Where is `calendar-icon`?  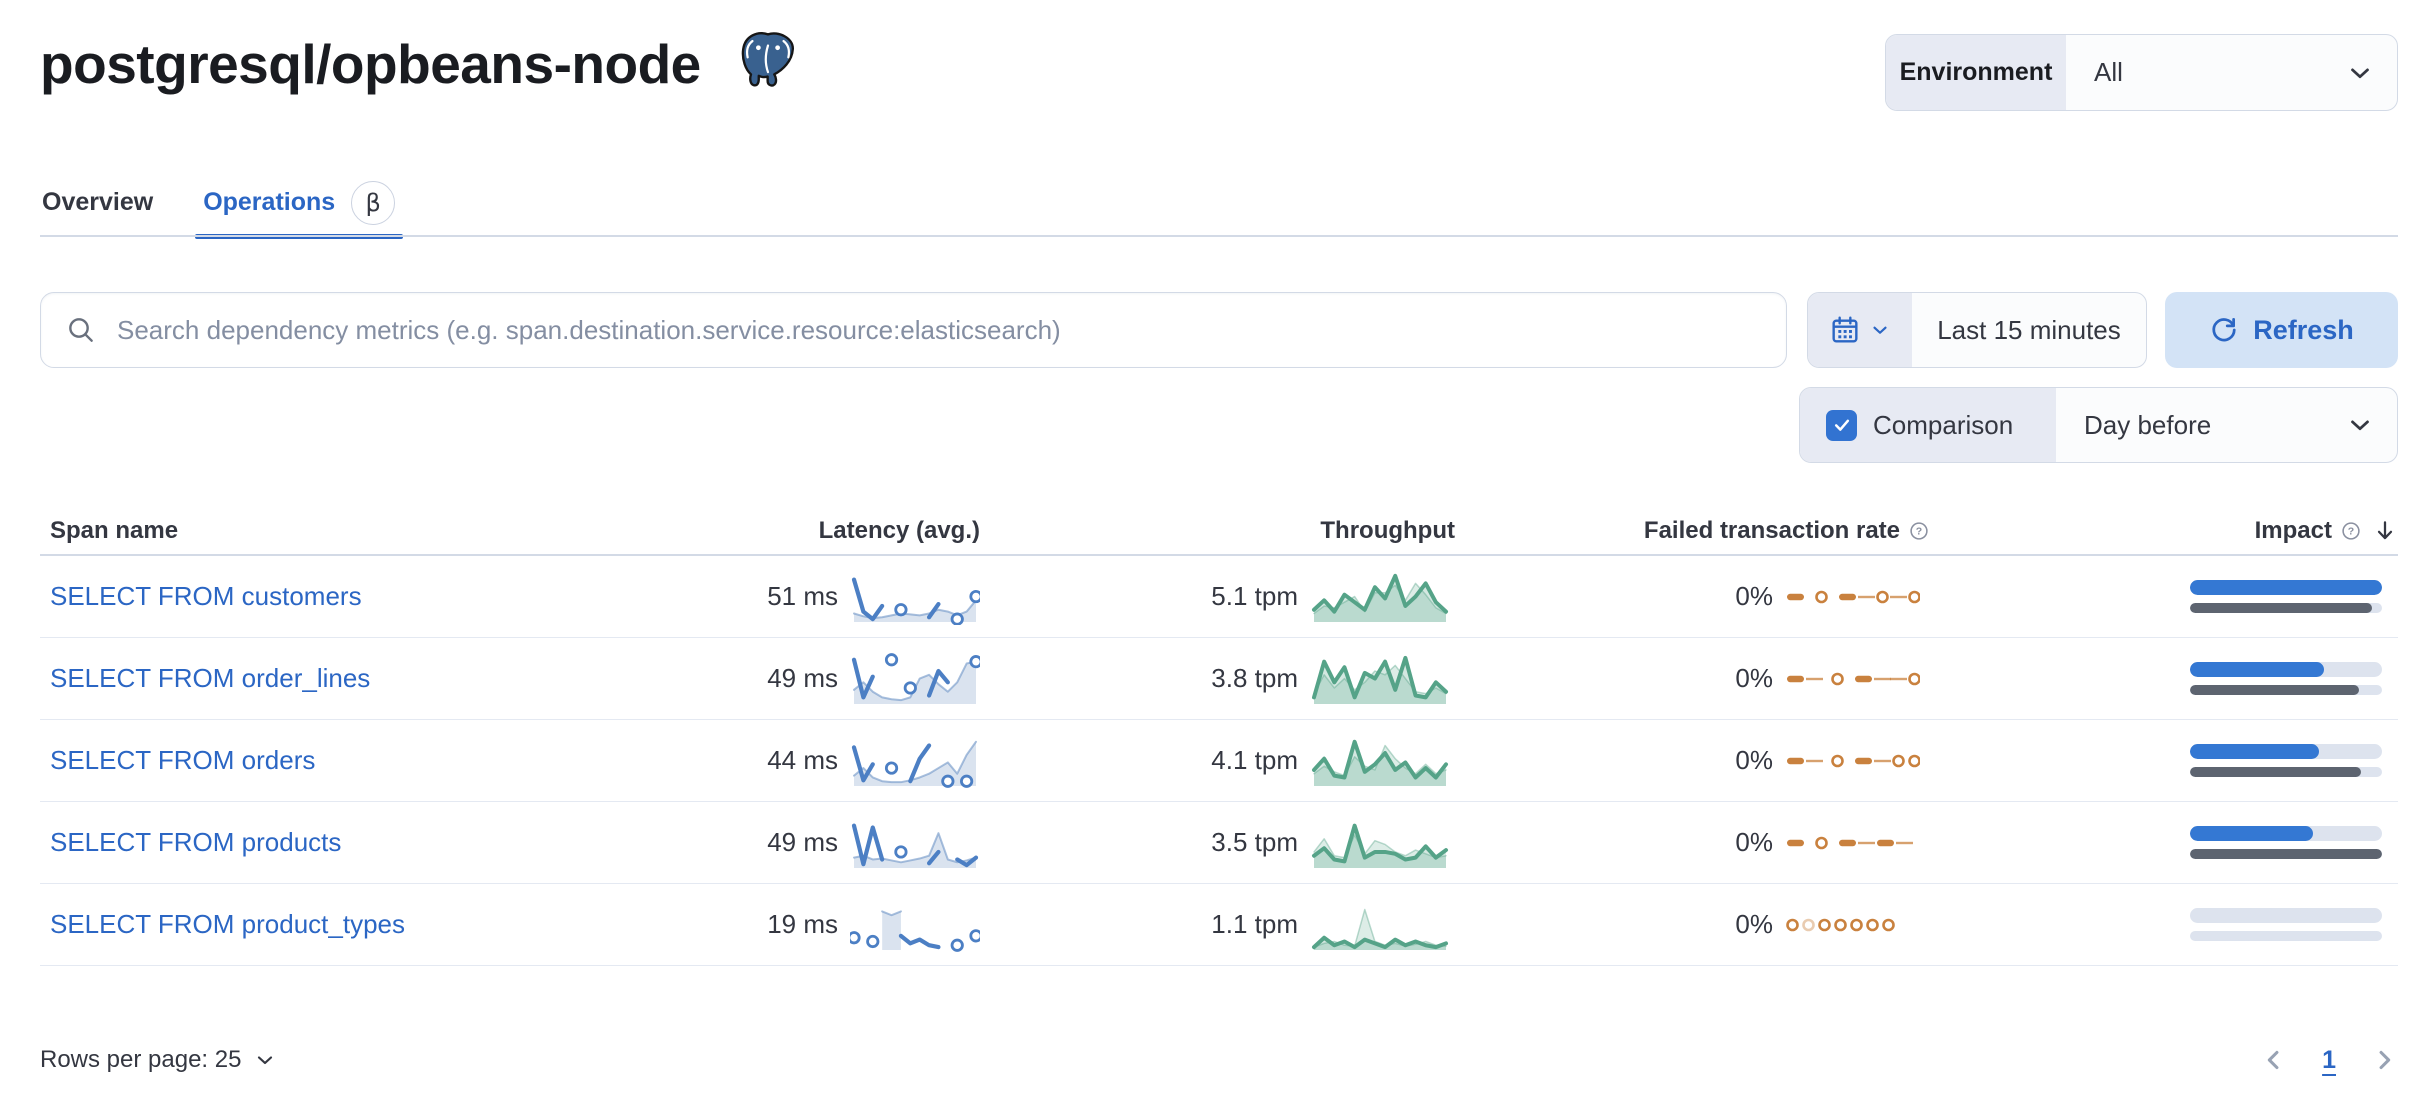 calendar-icon is located at coordinates (1845, 329).